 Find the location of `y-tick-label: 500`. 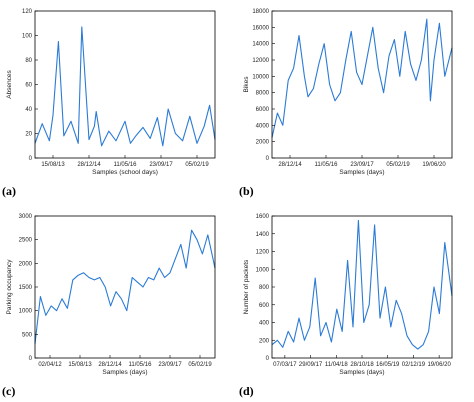

y-tick-label: 500 is located at coordinates (27, 335).